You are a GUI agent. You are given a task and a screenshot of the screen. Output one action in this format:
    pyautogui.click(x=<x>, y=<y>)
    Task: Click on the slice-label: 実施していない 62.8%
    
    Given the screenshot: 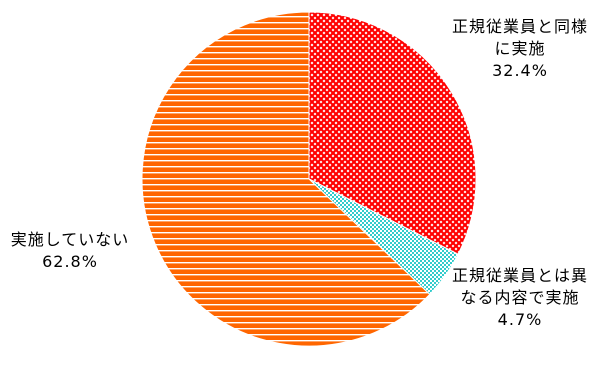 What is the action you would take?
    pyautogui.click(x=70, y=251)
    